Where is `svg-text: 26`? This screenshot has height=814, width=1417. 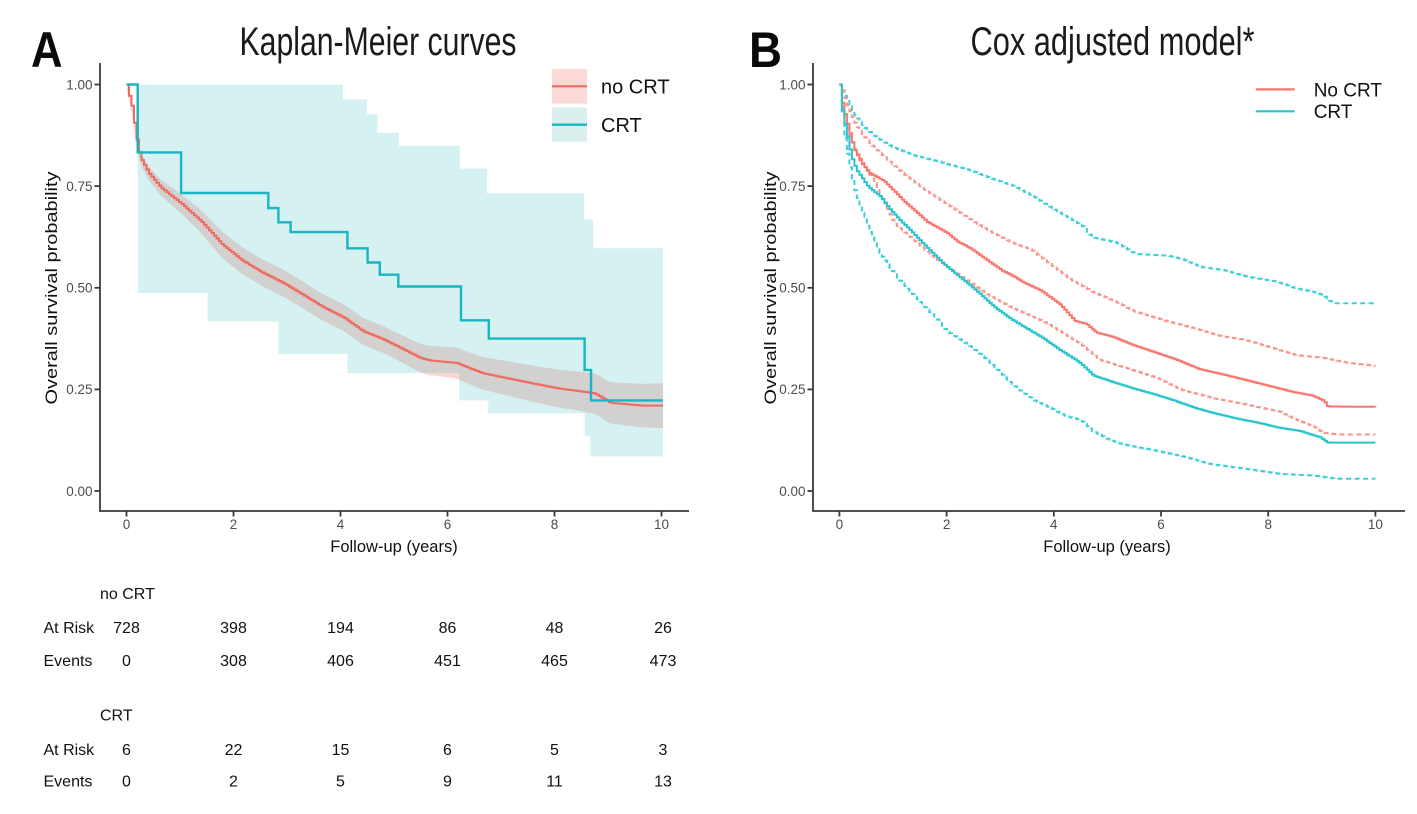
svg-text: 26 is located at coordinates (663, 628).